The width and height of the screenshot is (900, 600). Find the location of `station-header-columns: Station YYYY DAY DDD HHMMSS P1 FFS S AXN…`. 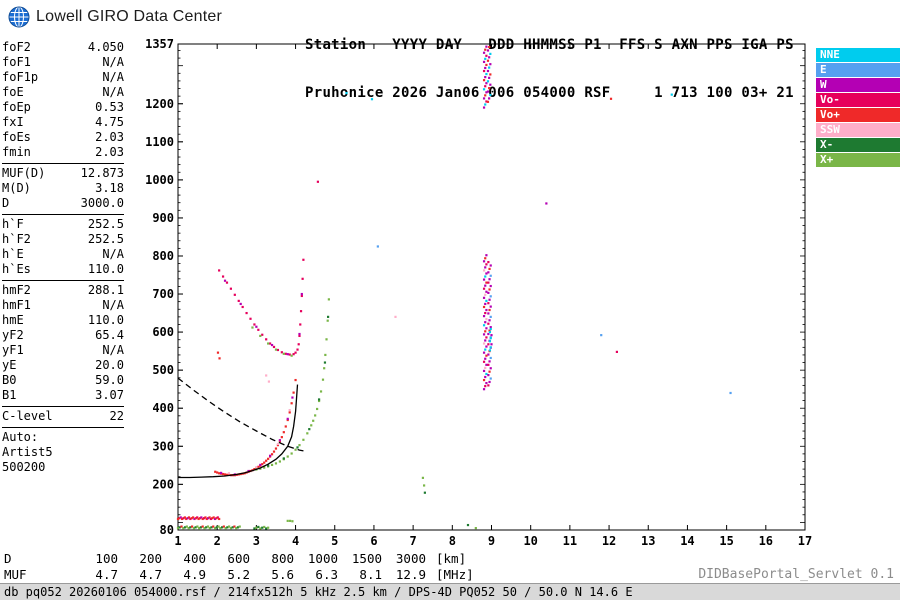

station-header-columns: Station YYYY DAY DDD HHMMSS P1 FFS S AXN… is located at coordinates (549, 45).